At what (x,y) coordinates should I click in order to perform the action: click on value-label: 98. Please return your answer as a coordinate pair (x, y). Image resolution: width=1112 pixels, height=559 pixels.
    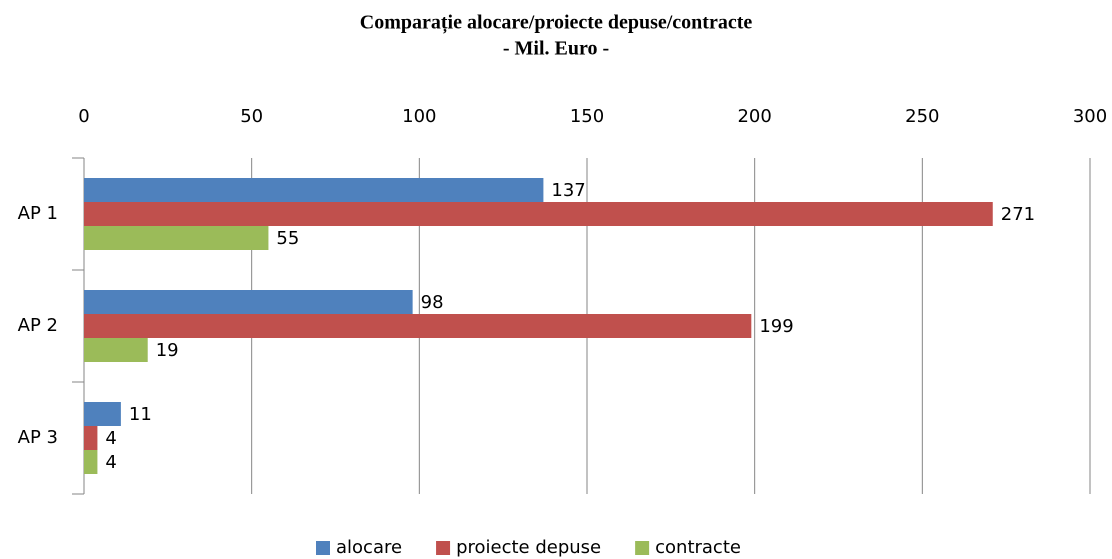
    Looking at the image, I should click on (432, 302).